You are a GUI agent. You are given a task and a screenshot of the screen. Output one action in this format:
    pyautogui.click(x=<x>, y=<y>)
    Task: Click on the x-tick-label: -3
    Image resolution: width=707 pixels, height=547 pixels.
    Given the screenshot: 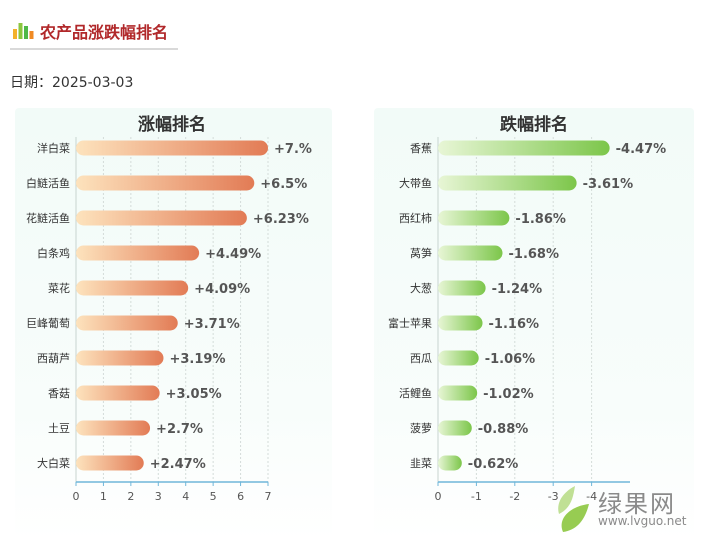 What is the action you would take?
    pyautogui.click(x=553, y=496)
    